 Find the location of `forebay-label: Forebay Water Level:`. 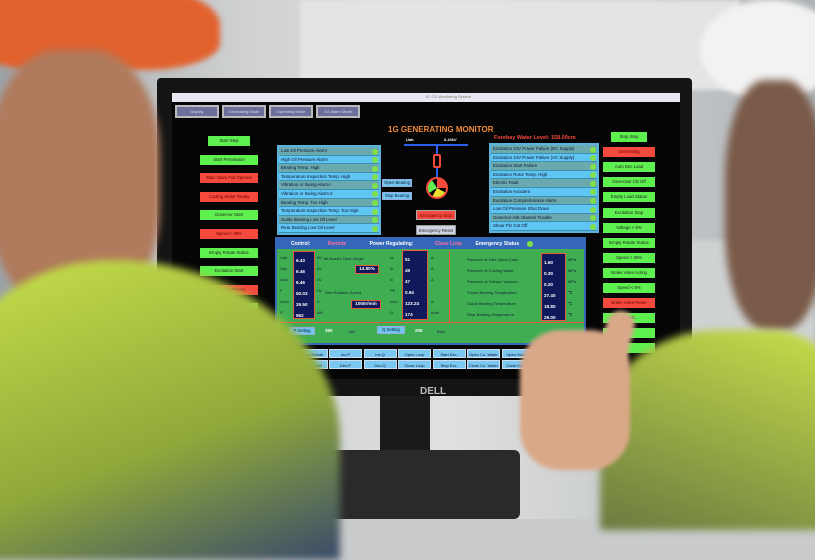

forebay-label: Forebay Water Level: is located at coordinates (522, 138).